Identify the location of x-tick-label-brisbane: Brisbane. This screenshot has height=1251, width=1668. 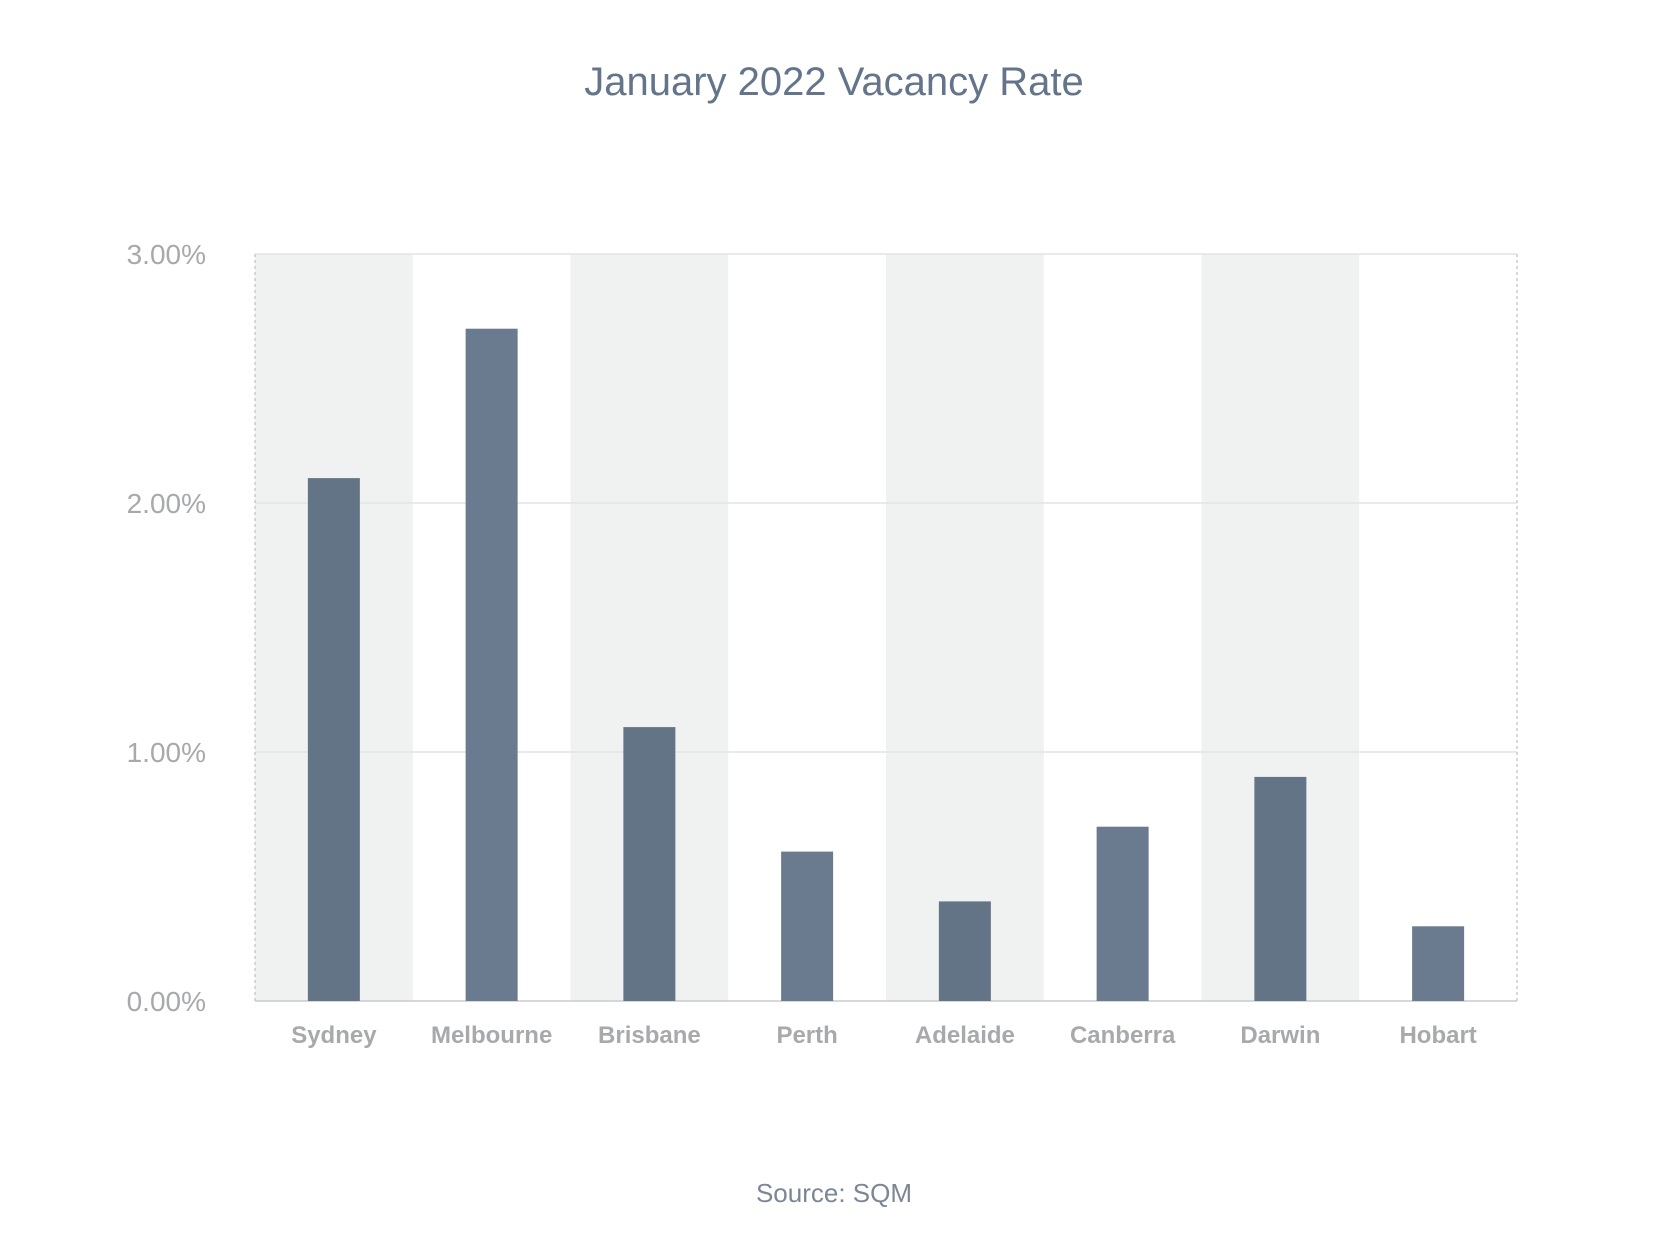
(649, 1035).